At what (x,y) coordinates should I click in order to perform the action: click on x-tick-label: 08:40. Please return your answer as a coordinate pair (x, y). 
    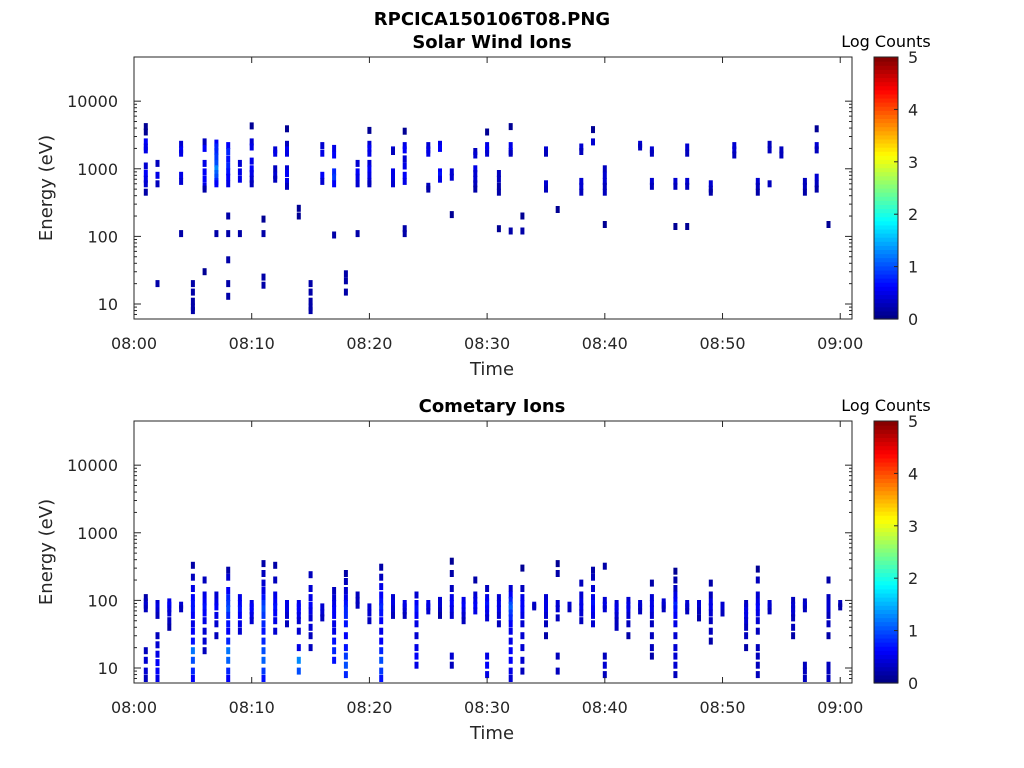
    Looking at the image, I should click on (605, 343).